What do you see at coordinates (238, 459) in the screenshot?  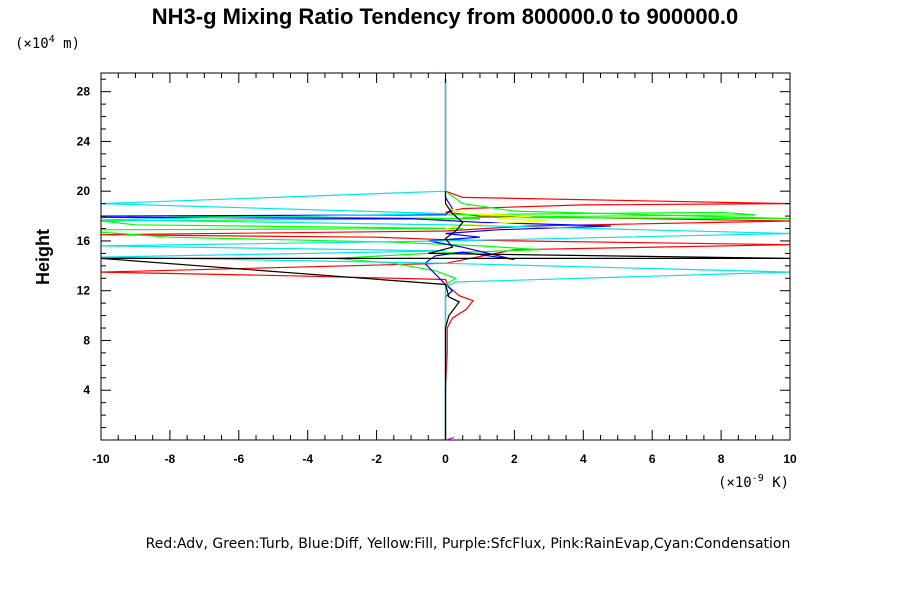 I see `x-tick-label: -6` at bounding box center [238, 459].